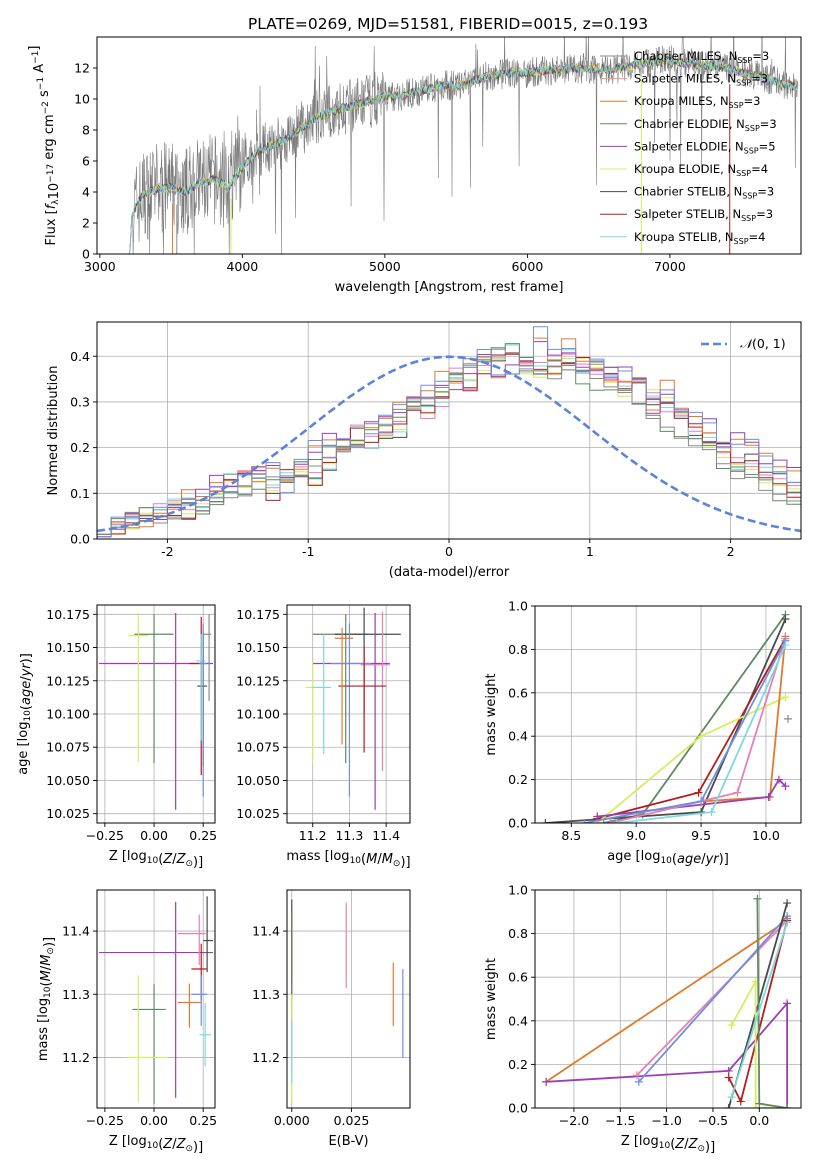 Image resolution: width=819 pixels, height=1170 pixels. Describe the element at coordinates (449, 551) in the screenshot. I see `x-tick-label: 0` at that location.